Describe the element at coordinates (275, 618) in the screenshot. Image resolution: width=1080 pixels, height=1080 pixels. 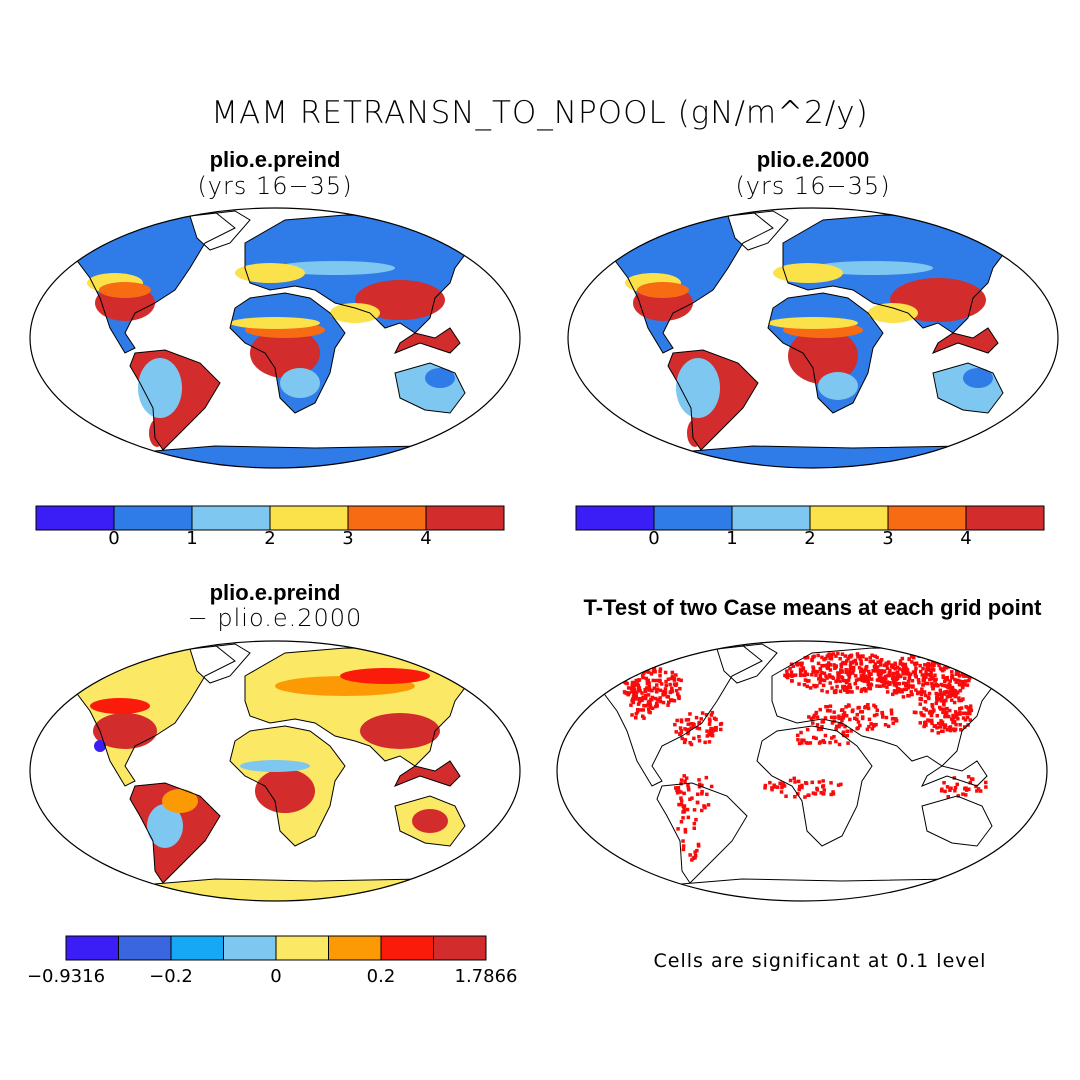
I see `panel-3-subtitle: − plio.e.2000` at that location.